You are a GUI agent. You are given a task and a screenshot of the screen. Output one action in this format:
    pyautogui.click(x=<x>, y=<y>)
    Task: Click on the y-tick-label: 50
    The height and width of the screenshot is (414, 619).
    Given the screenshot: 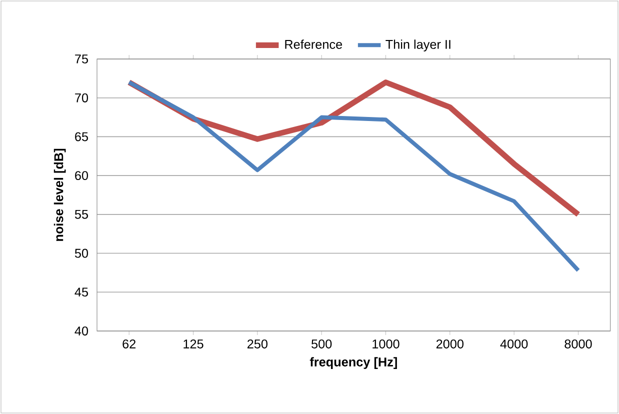 What is the action you would take?
    pyautogui.click(x=81, y=253)
    